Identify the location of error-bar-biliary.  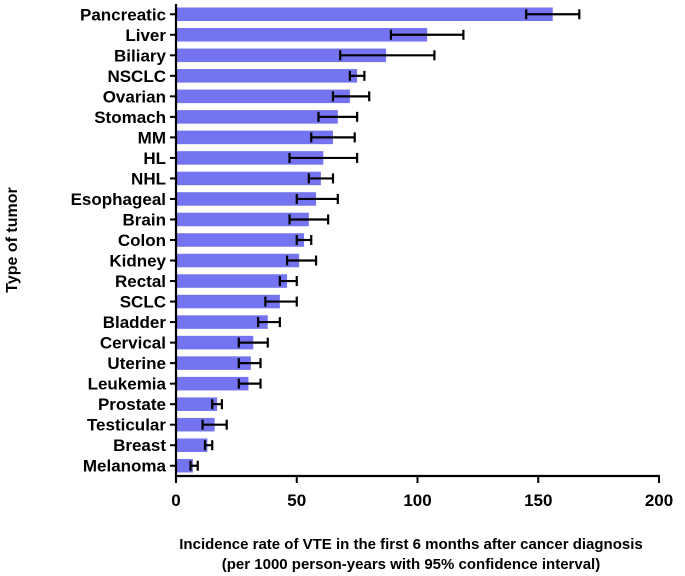
(387, 55).